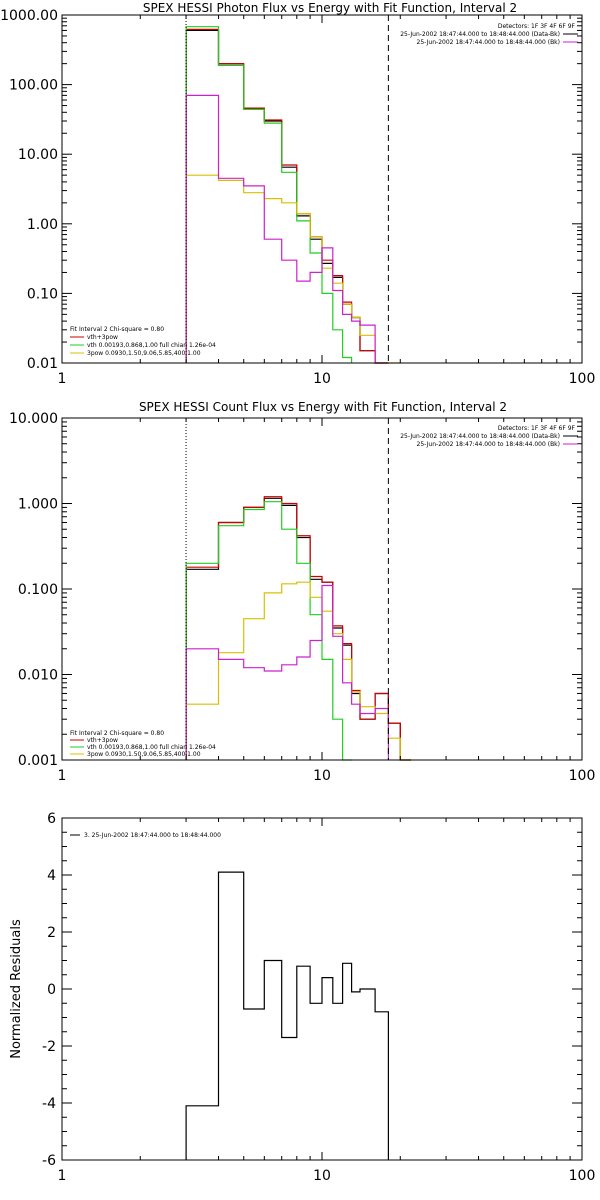  Describe the element at coordinates (49, 1104) in the screenshot. I see `y-tick-label: -4` at that location.